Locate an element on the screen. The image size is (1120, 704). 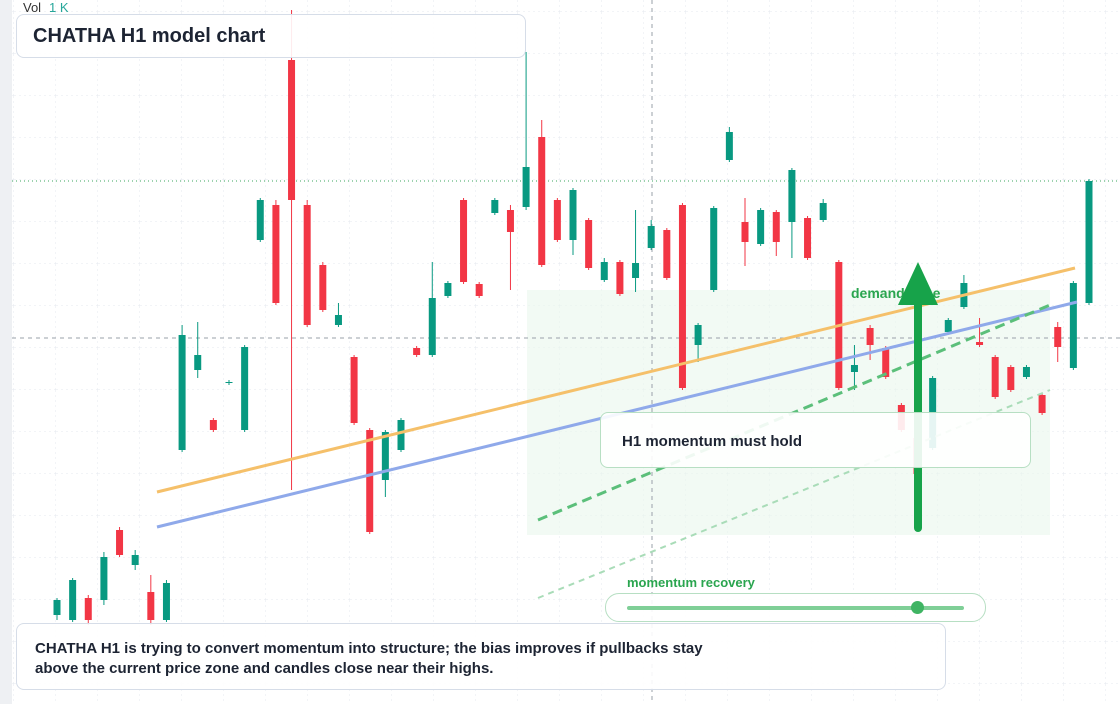
volume-value: 1 K is located at coordinates (59, 7).